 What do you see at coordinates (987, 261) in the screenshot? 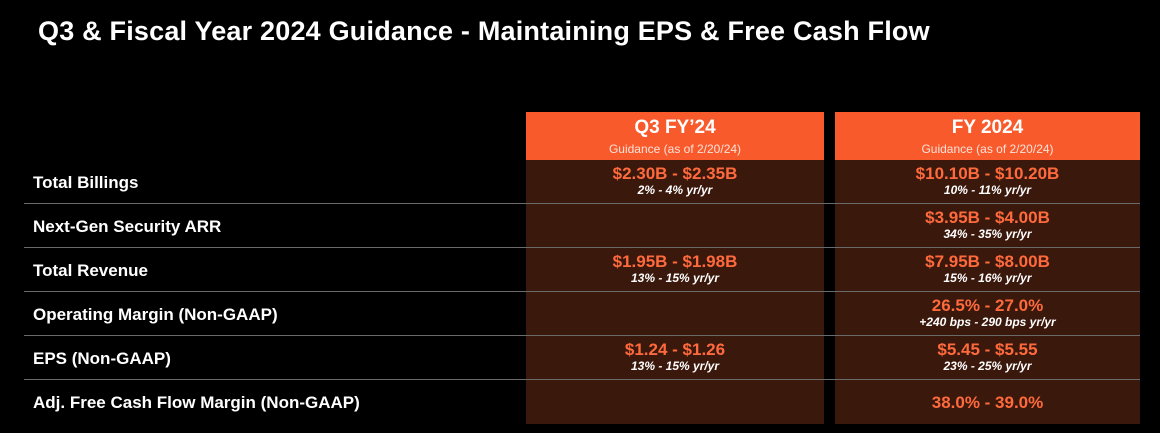
I see `fy-value: $7.95B - $8.00B` at bounding box center [987, 261].